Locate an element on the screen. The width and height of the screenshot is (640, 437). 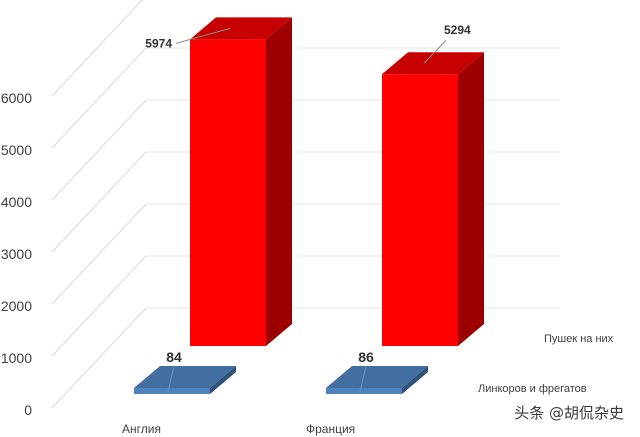
data-label: 86 is located at coordinates (366, 357).